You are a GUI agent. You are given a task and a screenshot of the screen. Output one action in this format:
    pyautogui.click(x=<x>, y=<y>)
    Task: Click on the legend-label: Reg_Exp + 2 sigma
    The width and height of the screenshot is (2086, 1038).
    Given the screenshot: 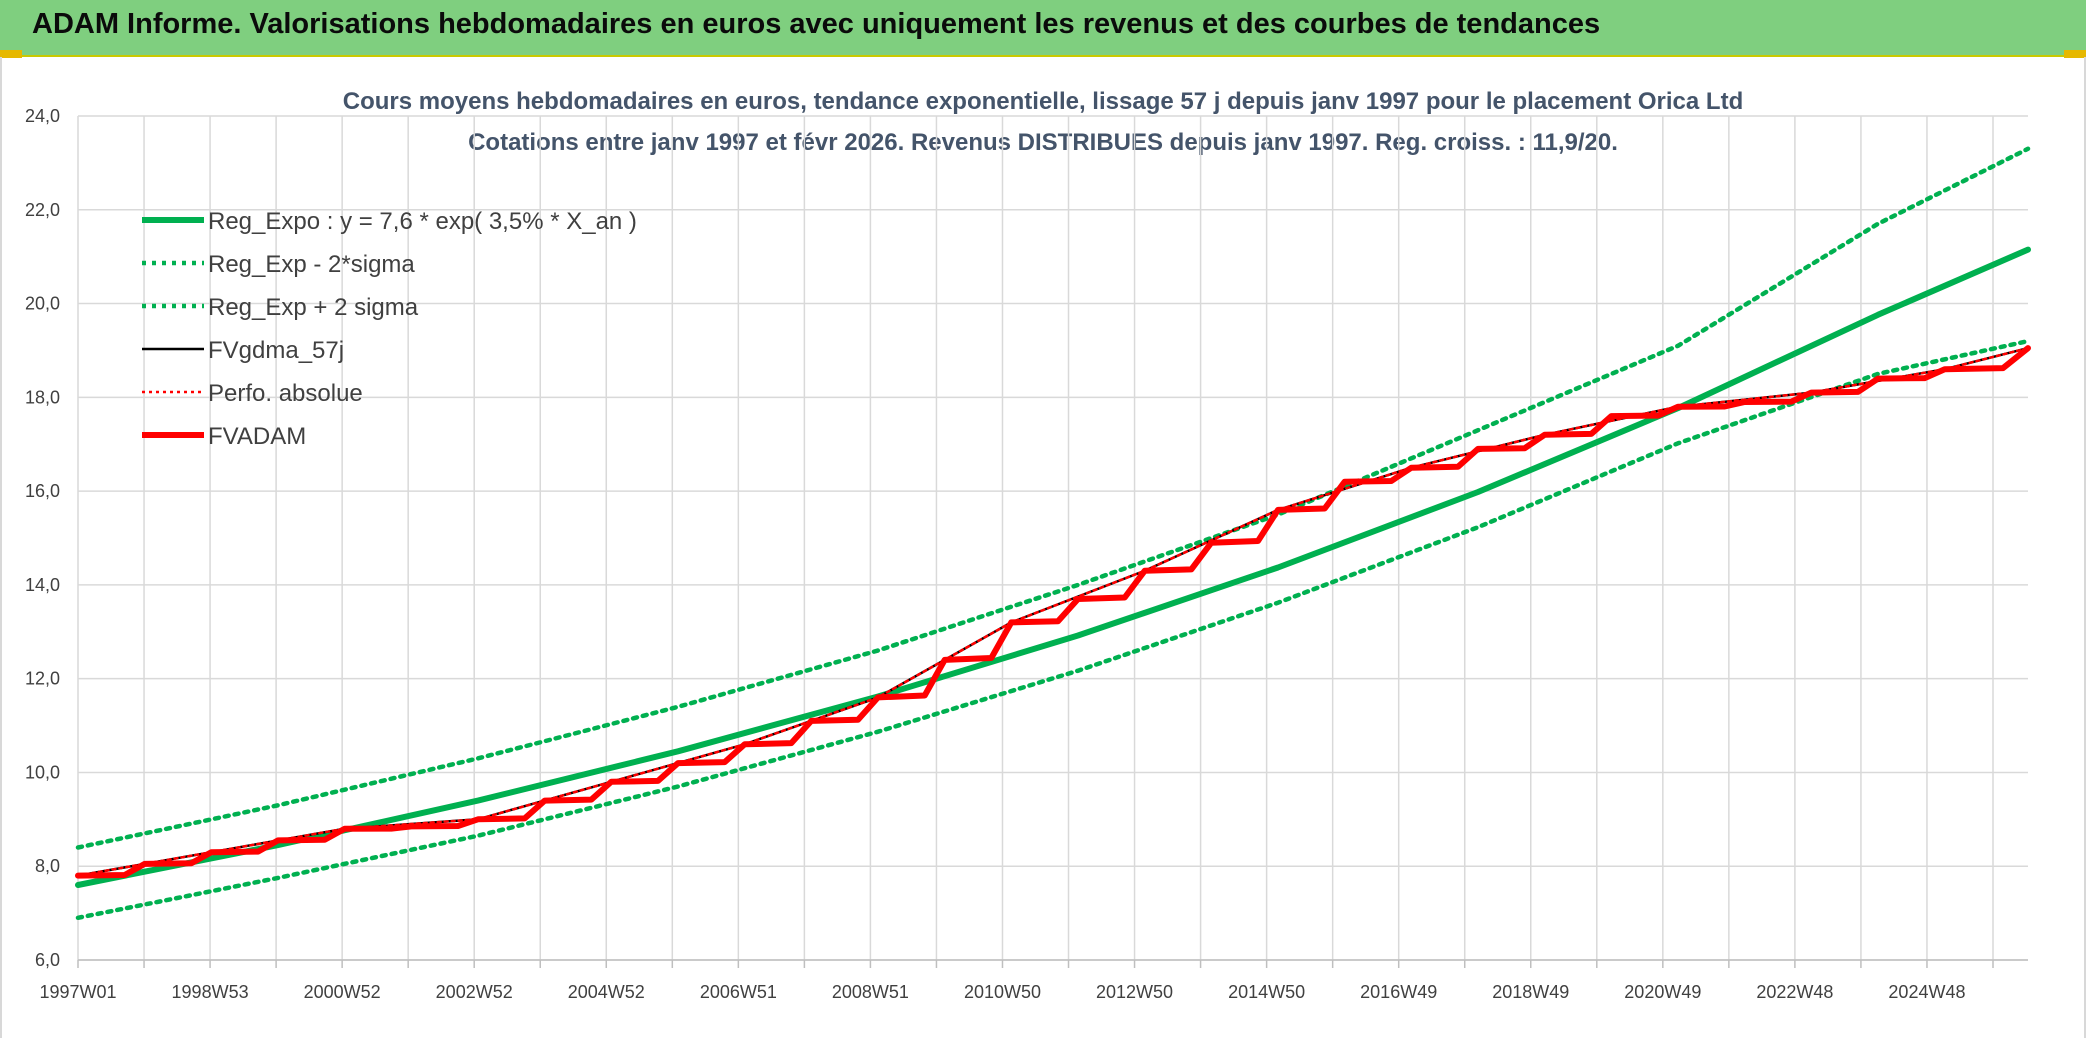 What is the action you would take?
    pyautogui.click(x=313, y=307)
    